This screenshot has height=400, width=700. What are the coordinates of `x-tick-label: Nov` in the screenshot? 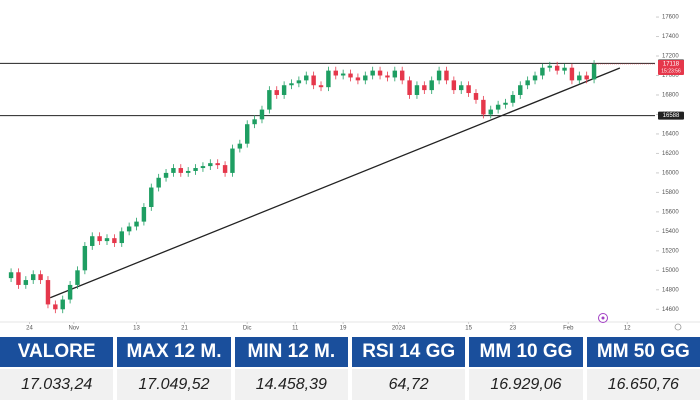 It's located at (73, 329).